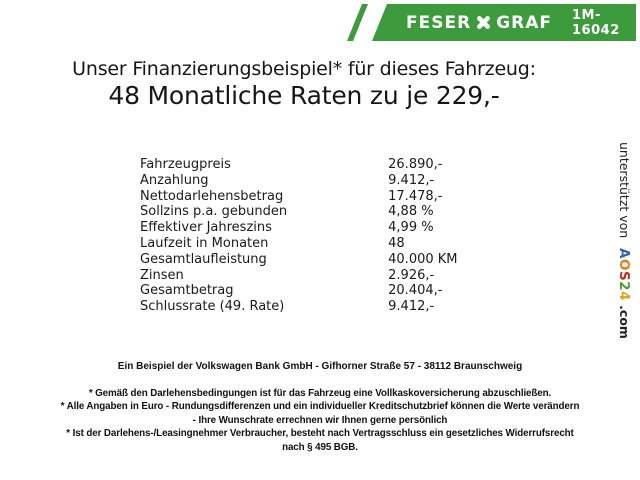 Image resolution: width=640 pixels, height=480 pixels. What do you see at coordinates (203, 259) in the screenshot?
I see `row-label: Gesamtlaufleistung` at bounding box center [203, 259].